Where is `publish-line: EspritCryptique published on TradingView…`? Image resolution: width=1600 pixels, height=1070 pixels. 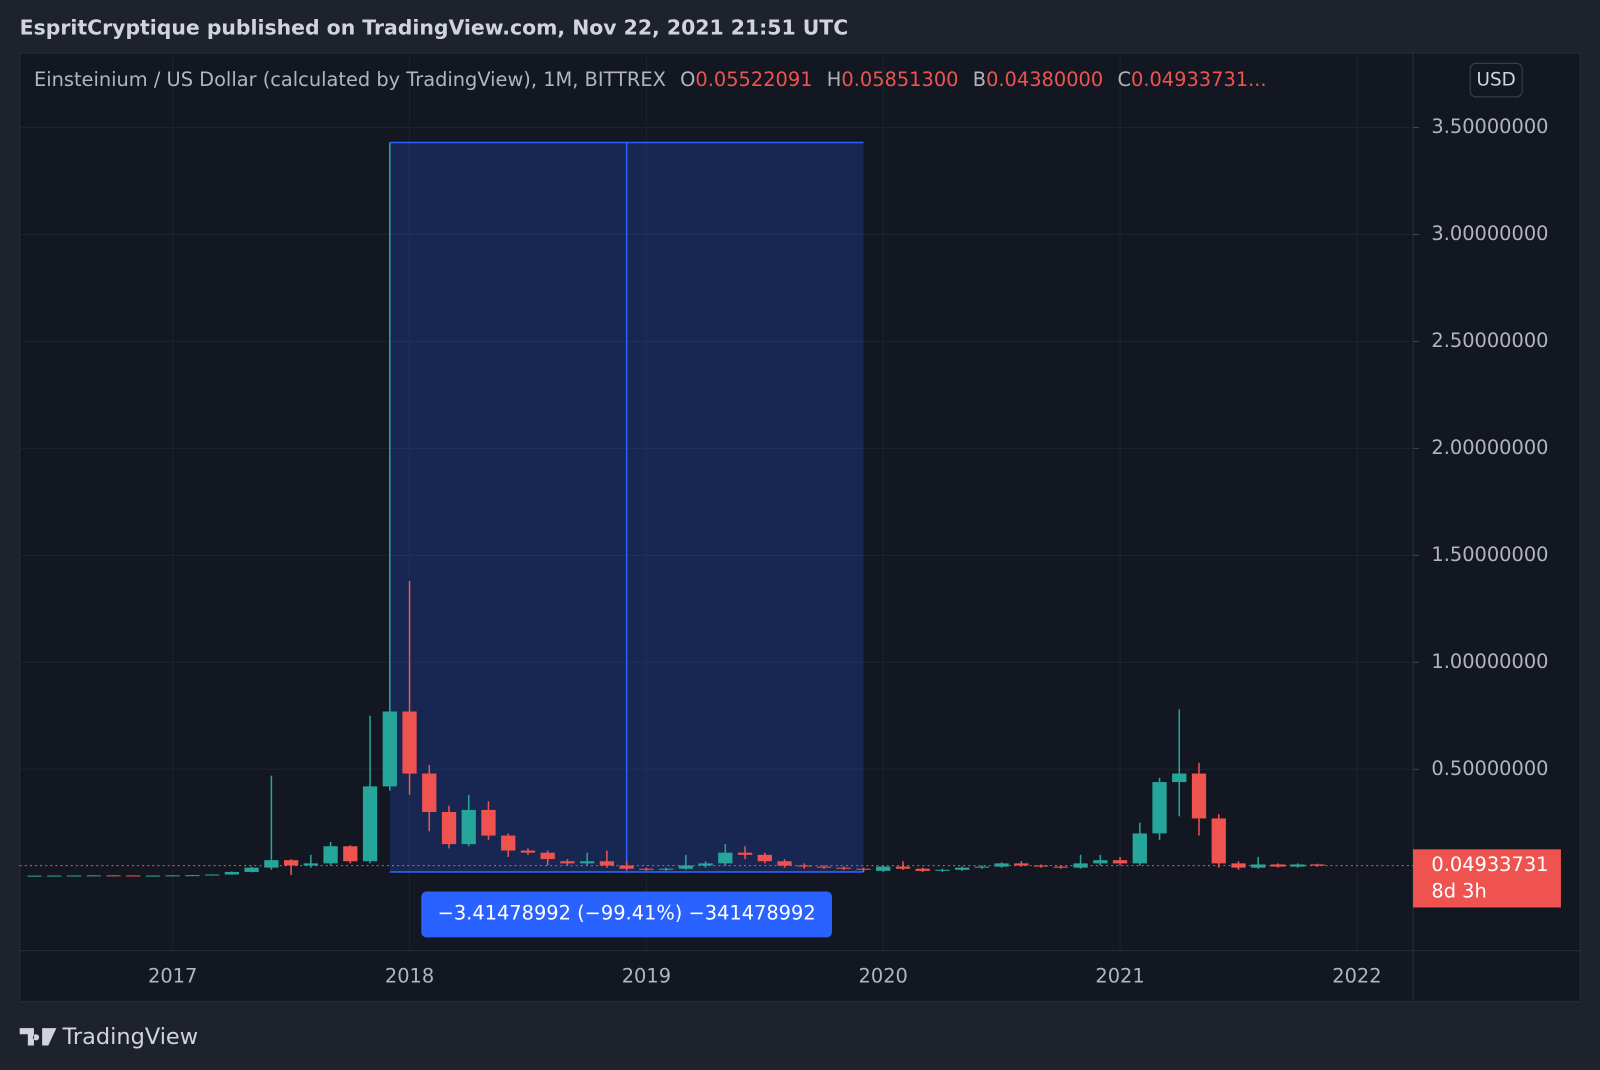
publish-line: EspritCryptique published on TradingView… is located at coordinates (434, 28).